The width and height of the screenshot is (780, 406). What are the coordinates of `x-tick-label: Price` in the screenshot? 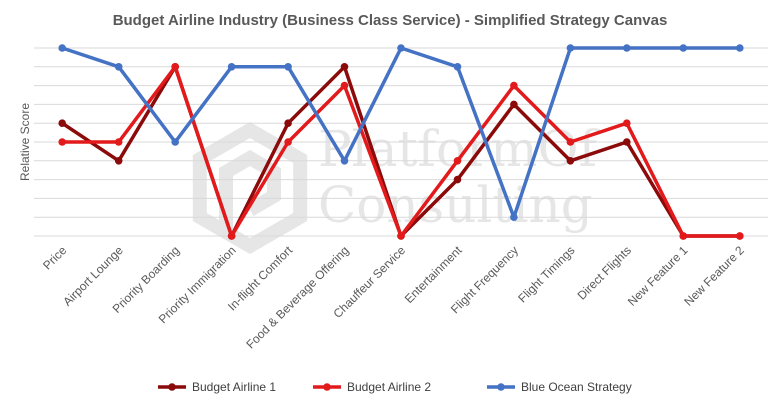 It's located at (54, 257).